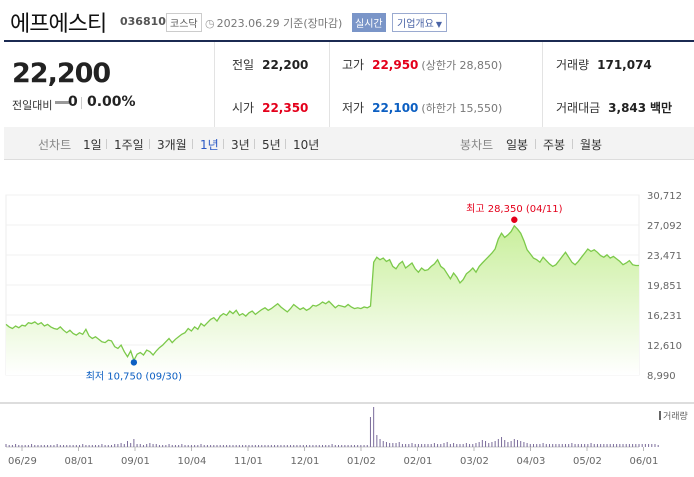 Image resolution: width=694 pixels, height=477 pixels. What do you see at coordinates (517, 145) in the screenshot?
I see `tab-daily: 일봉` at bounding box center [517, 145].